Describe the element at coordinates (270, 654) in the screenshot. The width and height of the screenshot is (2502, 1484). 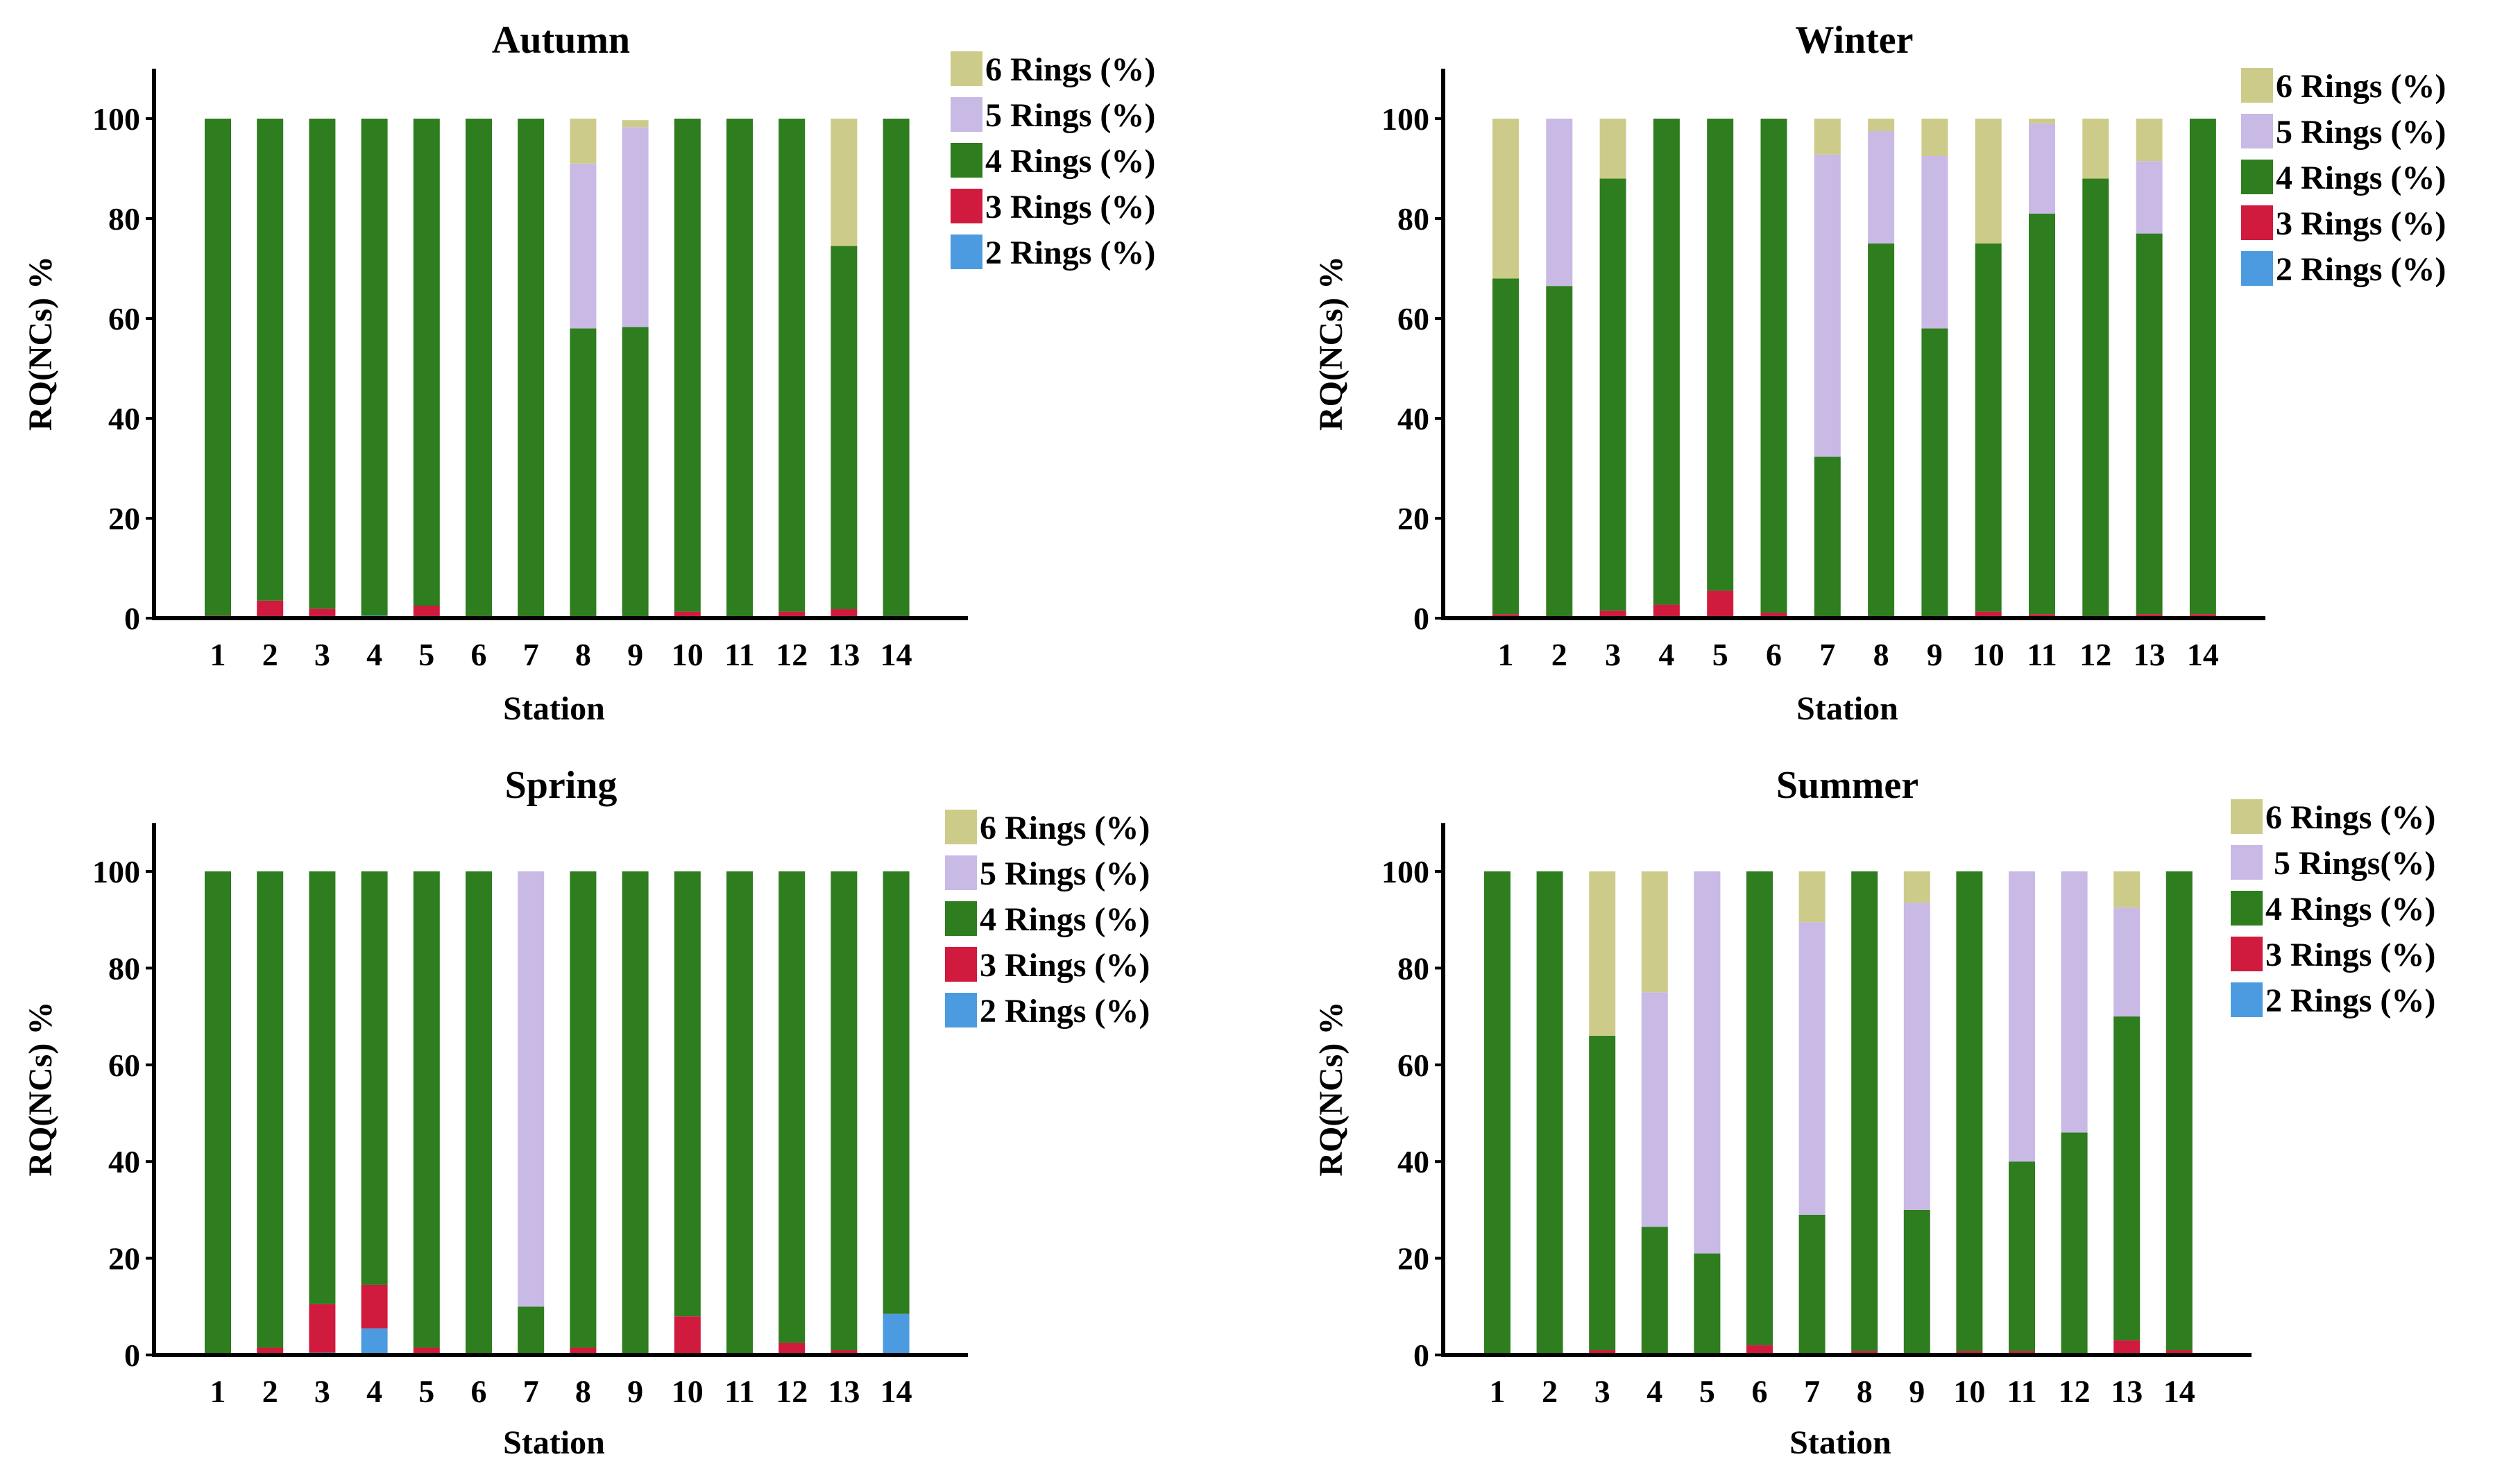
I see `x-tick-label: 2` at that location.